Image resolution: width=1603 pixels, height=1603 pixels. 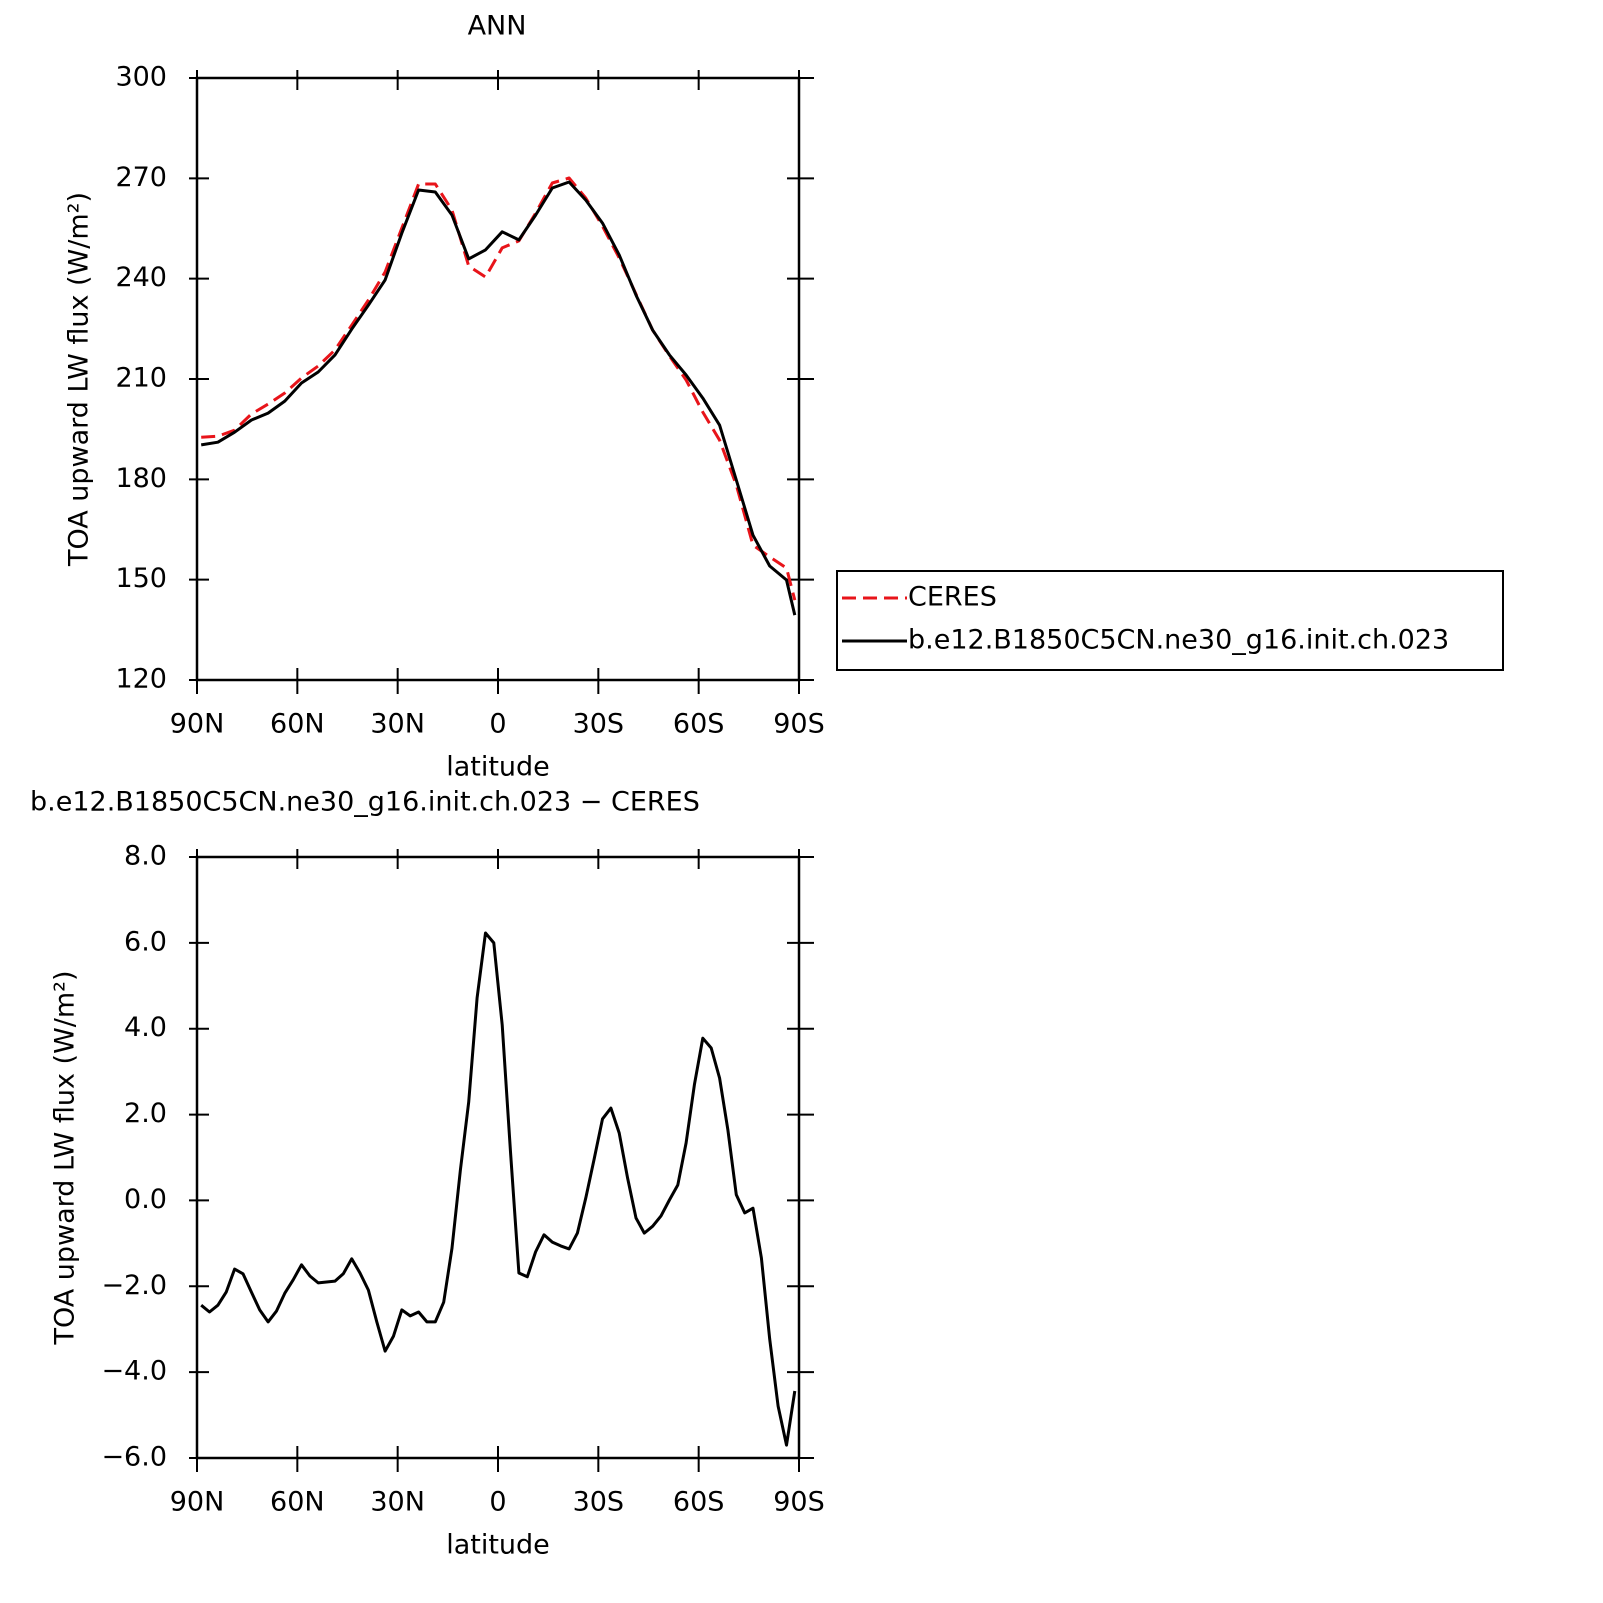 What do you see at coordinates (1170, 620) in the screenshot?
I see `legend-box` at bounding box center [1170, 620].